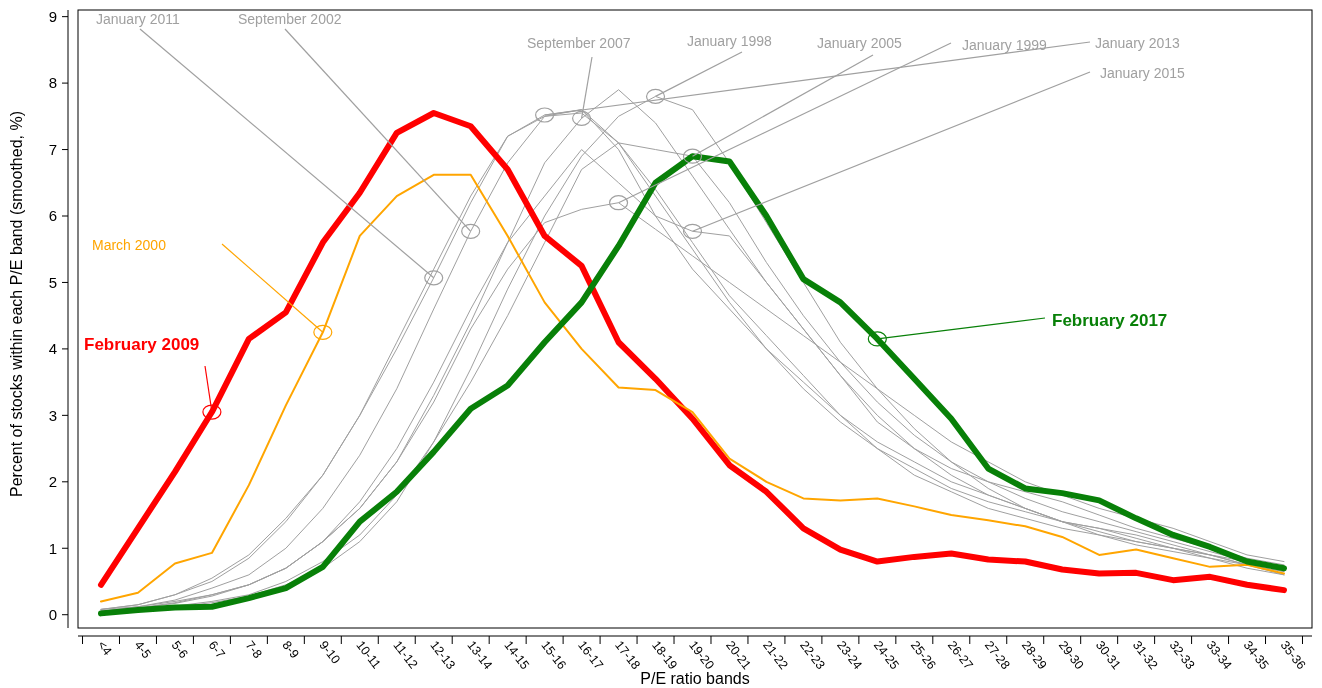 The height and width of the screenshot is (688, 1322). What do you see at coordinates (860, 43) in the screenshot?
I see `text: January 2005` at bounding box center [860, 43].